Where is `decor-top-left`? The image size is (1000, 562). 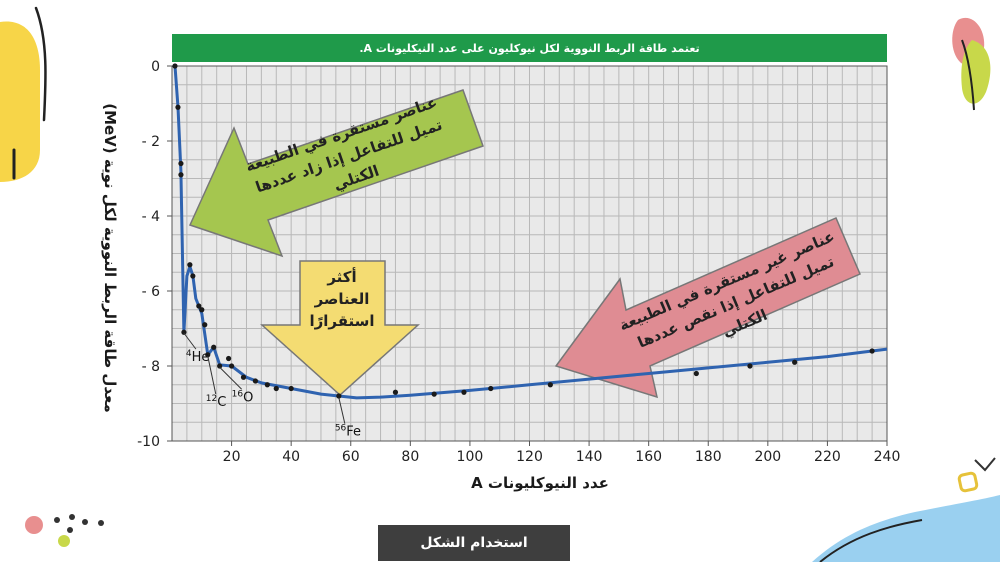 decor-top-left is located at coordinates (23, 94).